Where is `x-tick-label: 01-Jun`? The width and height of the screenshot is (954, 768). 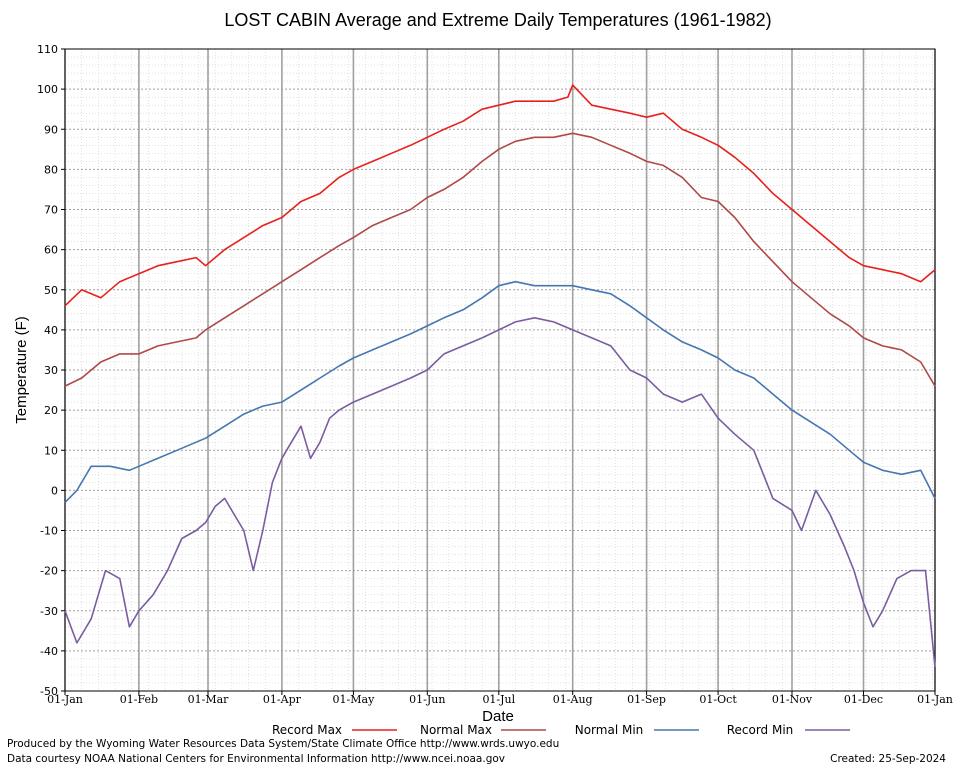 x-tick-label: 01-Jun is located at coordinates (427, 699).